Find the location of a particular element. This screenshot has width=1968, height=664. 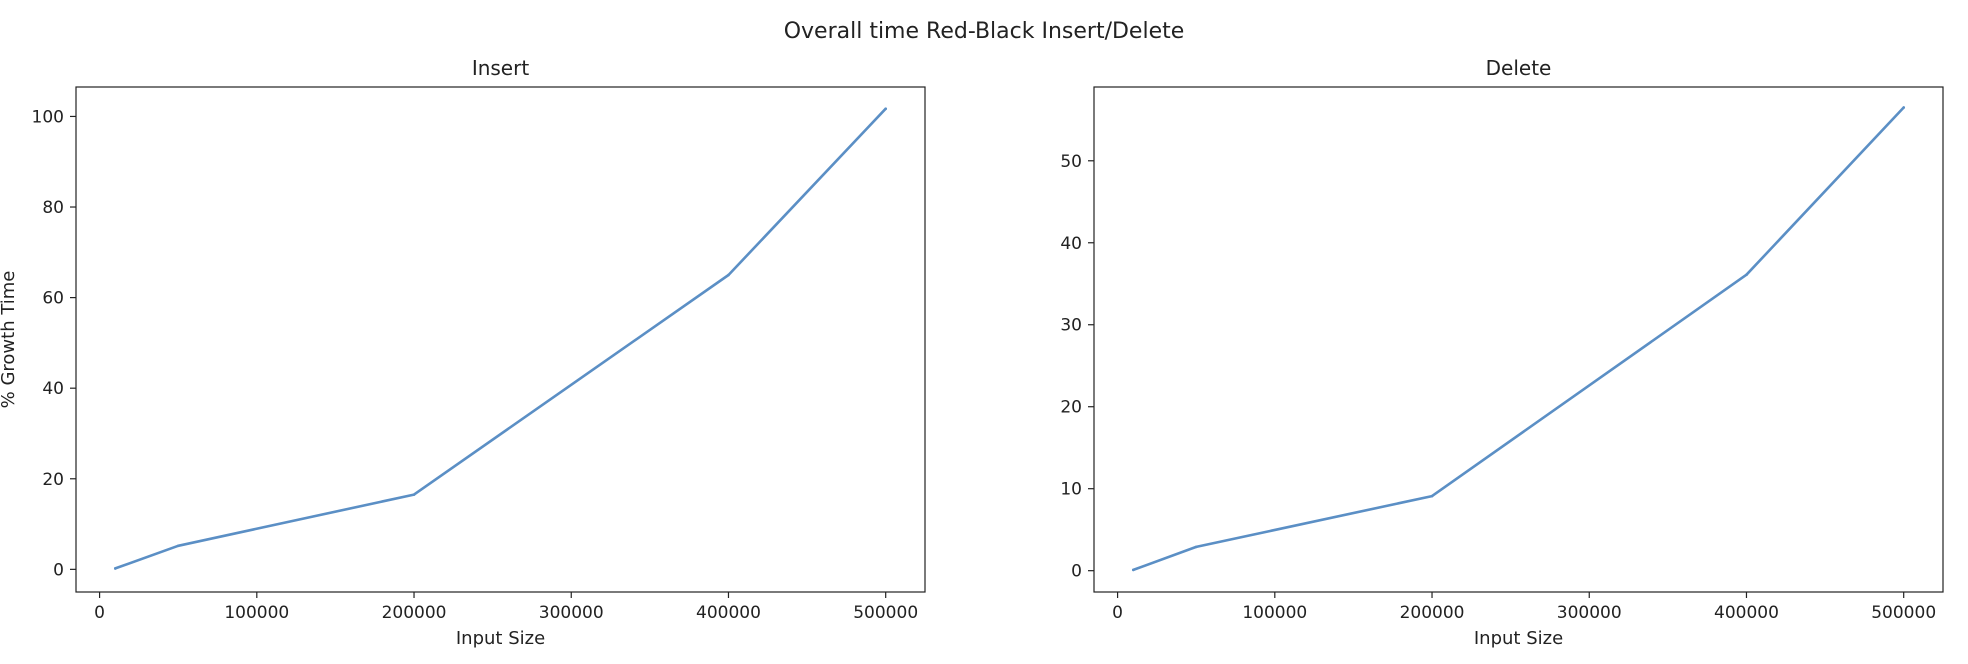

chart-1-x-tick-label: 300000 is located at coordinates (571, 613).